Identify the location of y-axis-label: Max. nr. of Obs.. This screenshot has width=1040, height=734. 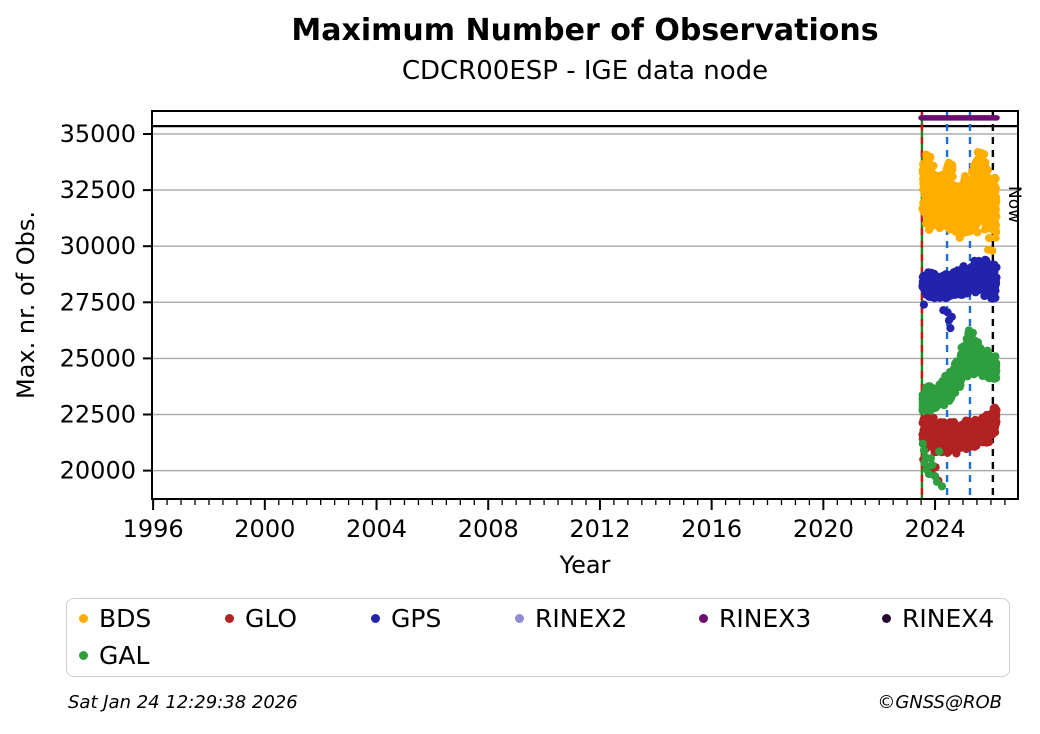
(26, 305).